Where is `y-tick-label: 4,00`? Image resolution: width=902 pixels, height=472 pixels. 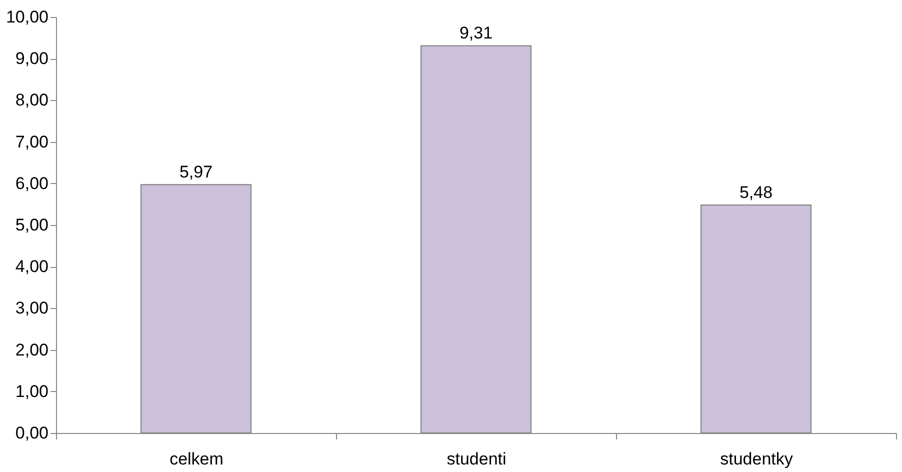
y-tick-label: 4,00 is located at coordinates (31, 266).